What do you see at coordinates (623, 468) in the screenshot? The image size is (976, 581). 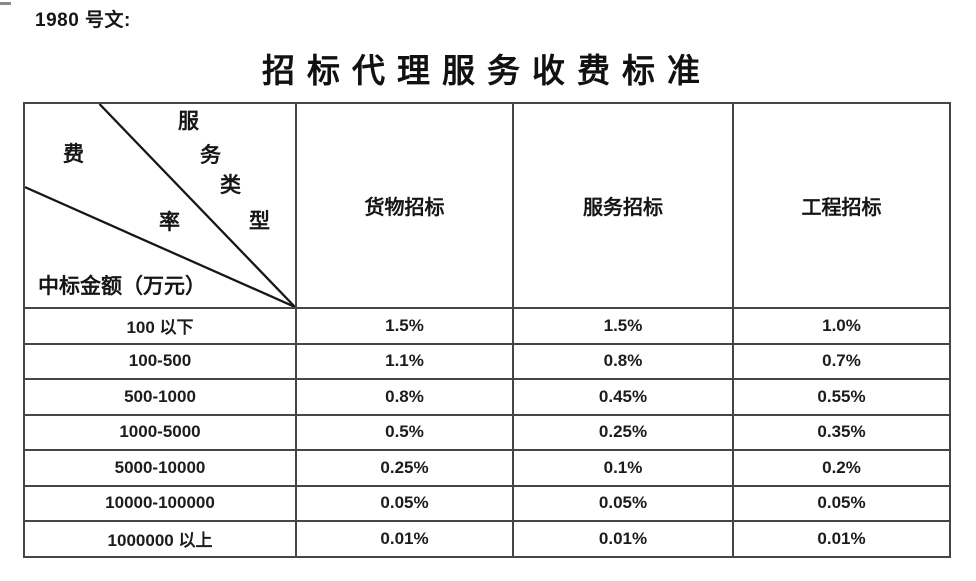 I see `rate-cell: 0.1%` at bounding box center [623, 468].